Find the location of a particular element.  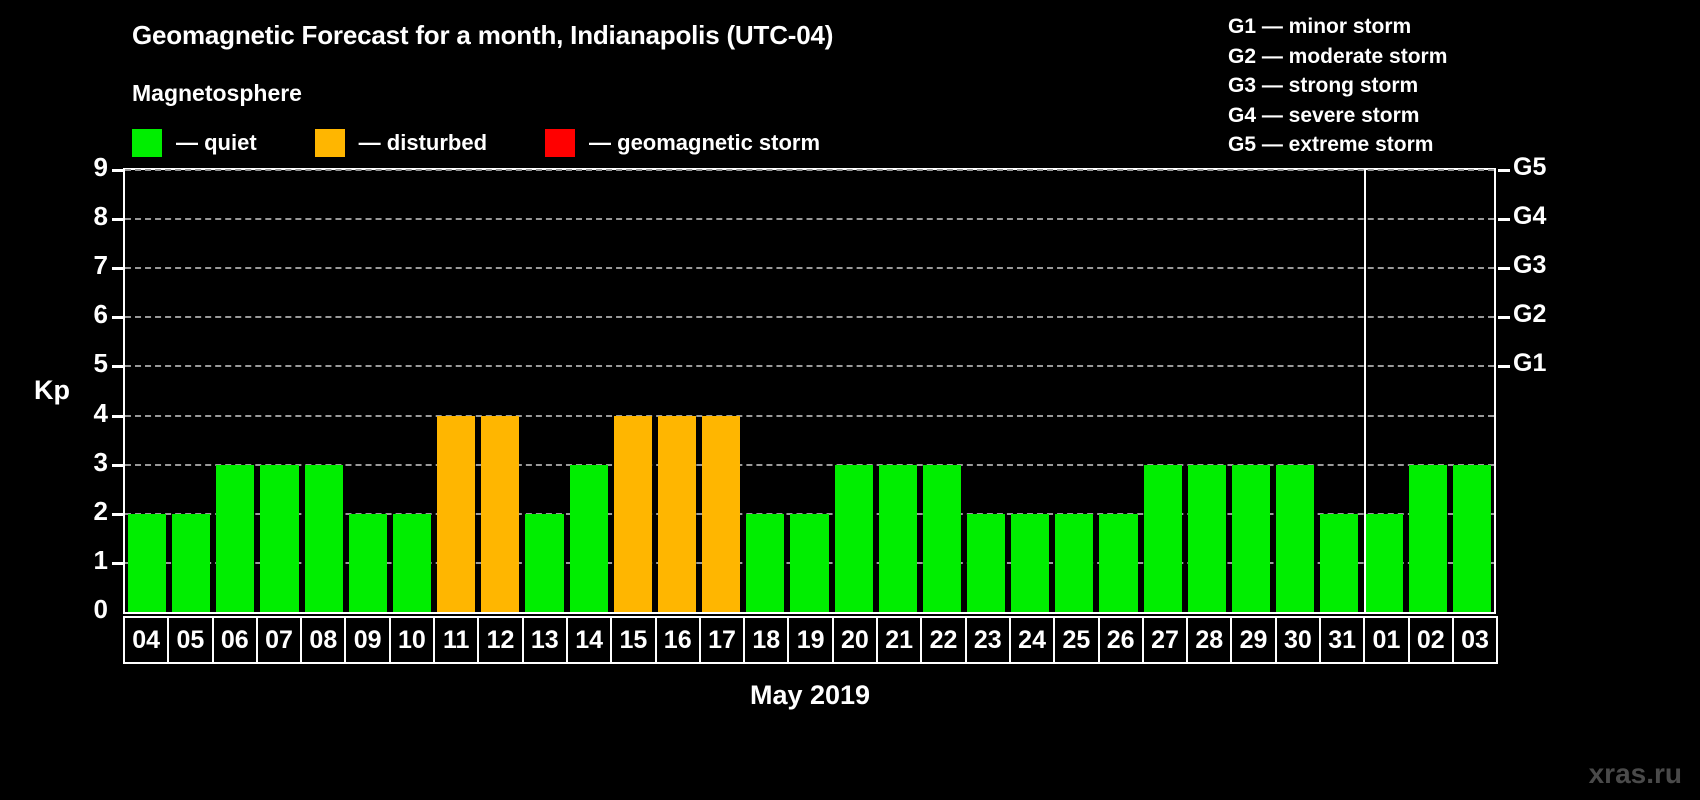

day-label-24: 24 is located at coordinates (1032, 640).